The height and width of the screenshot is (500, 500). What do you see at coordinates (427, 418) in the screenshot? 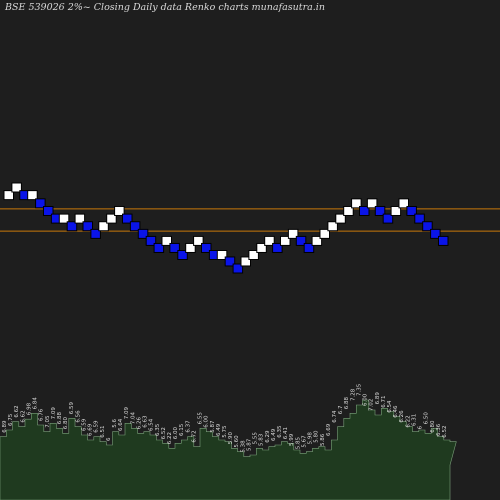
I see `volume-label: 6.50` at bounding box center [427, 418].